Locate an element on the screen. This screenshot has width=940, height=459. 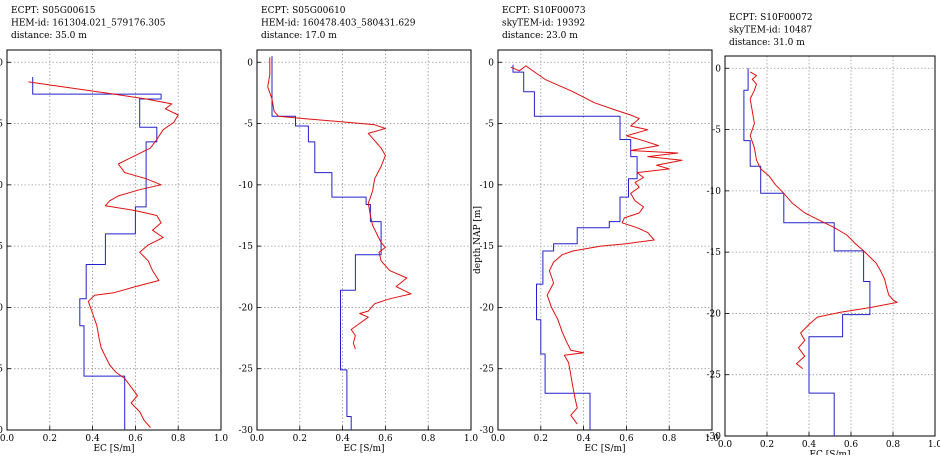
chart-header-line: distance: 31.0 m is located at coordinates (767, 43).